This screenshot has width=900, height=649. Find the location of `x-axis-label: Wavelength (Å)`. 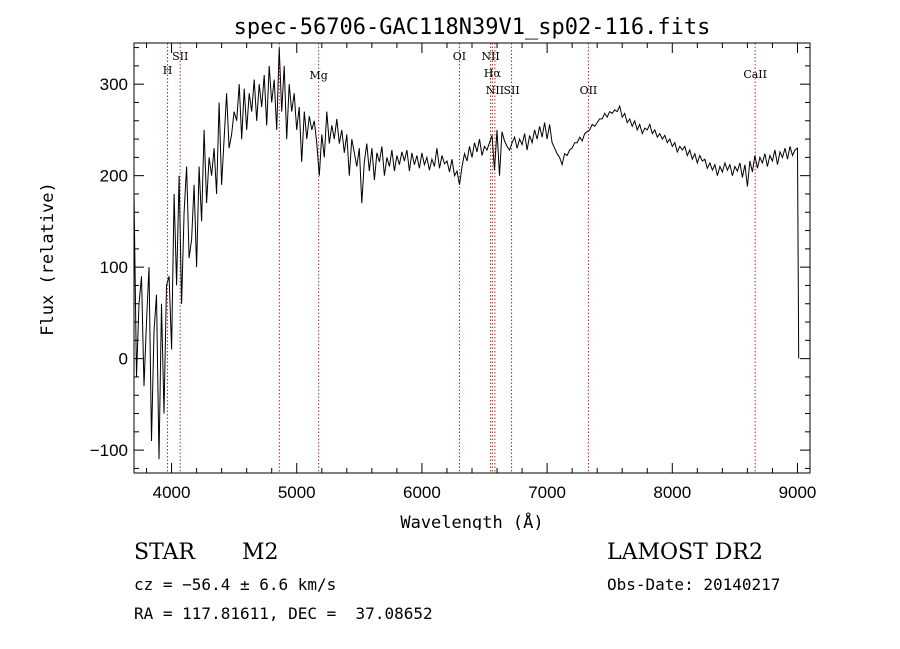

x-axis-label: Wavelength (Å) is located at coordinates (471, 520).